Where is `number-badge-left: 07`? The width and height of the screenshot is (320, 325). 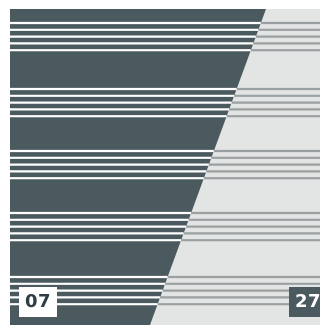 number-badge-left: 07 is located at coordinates (38, 302).